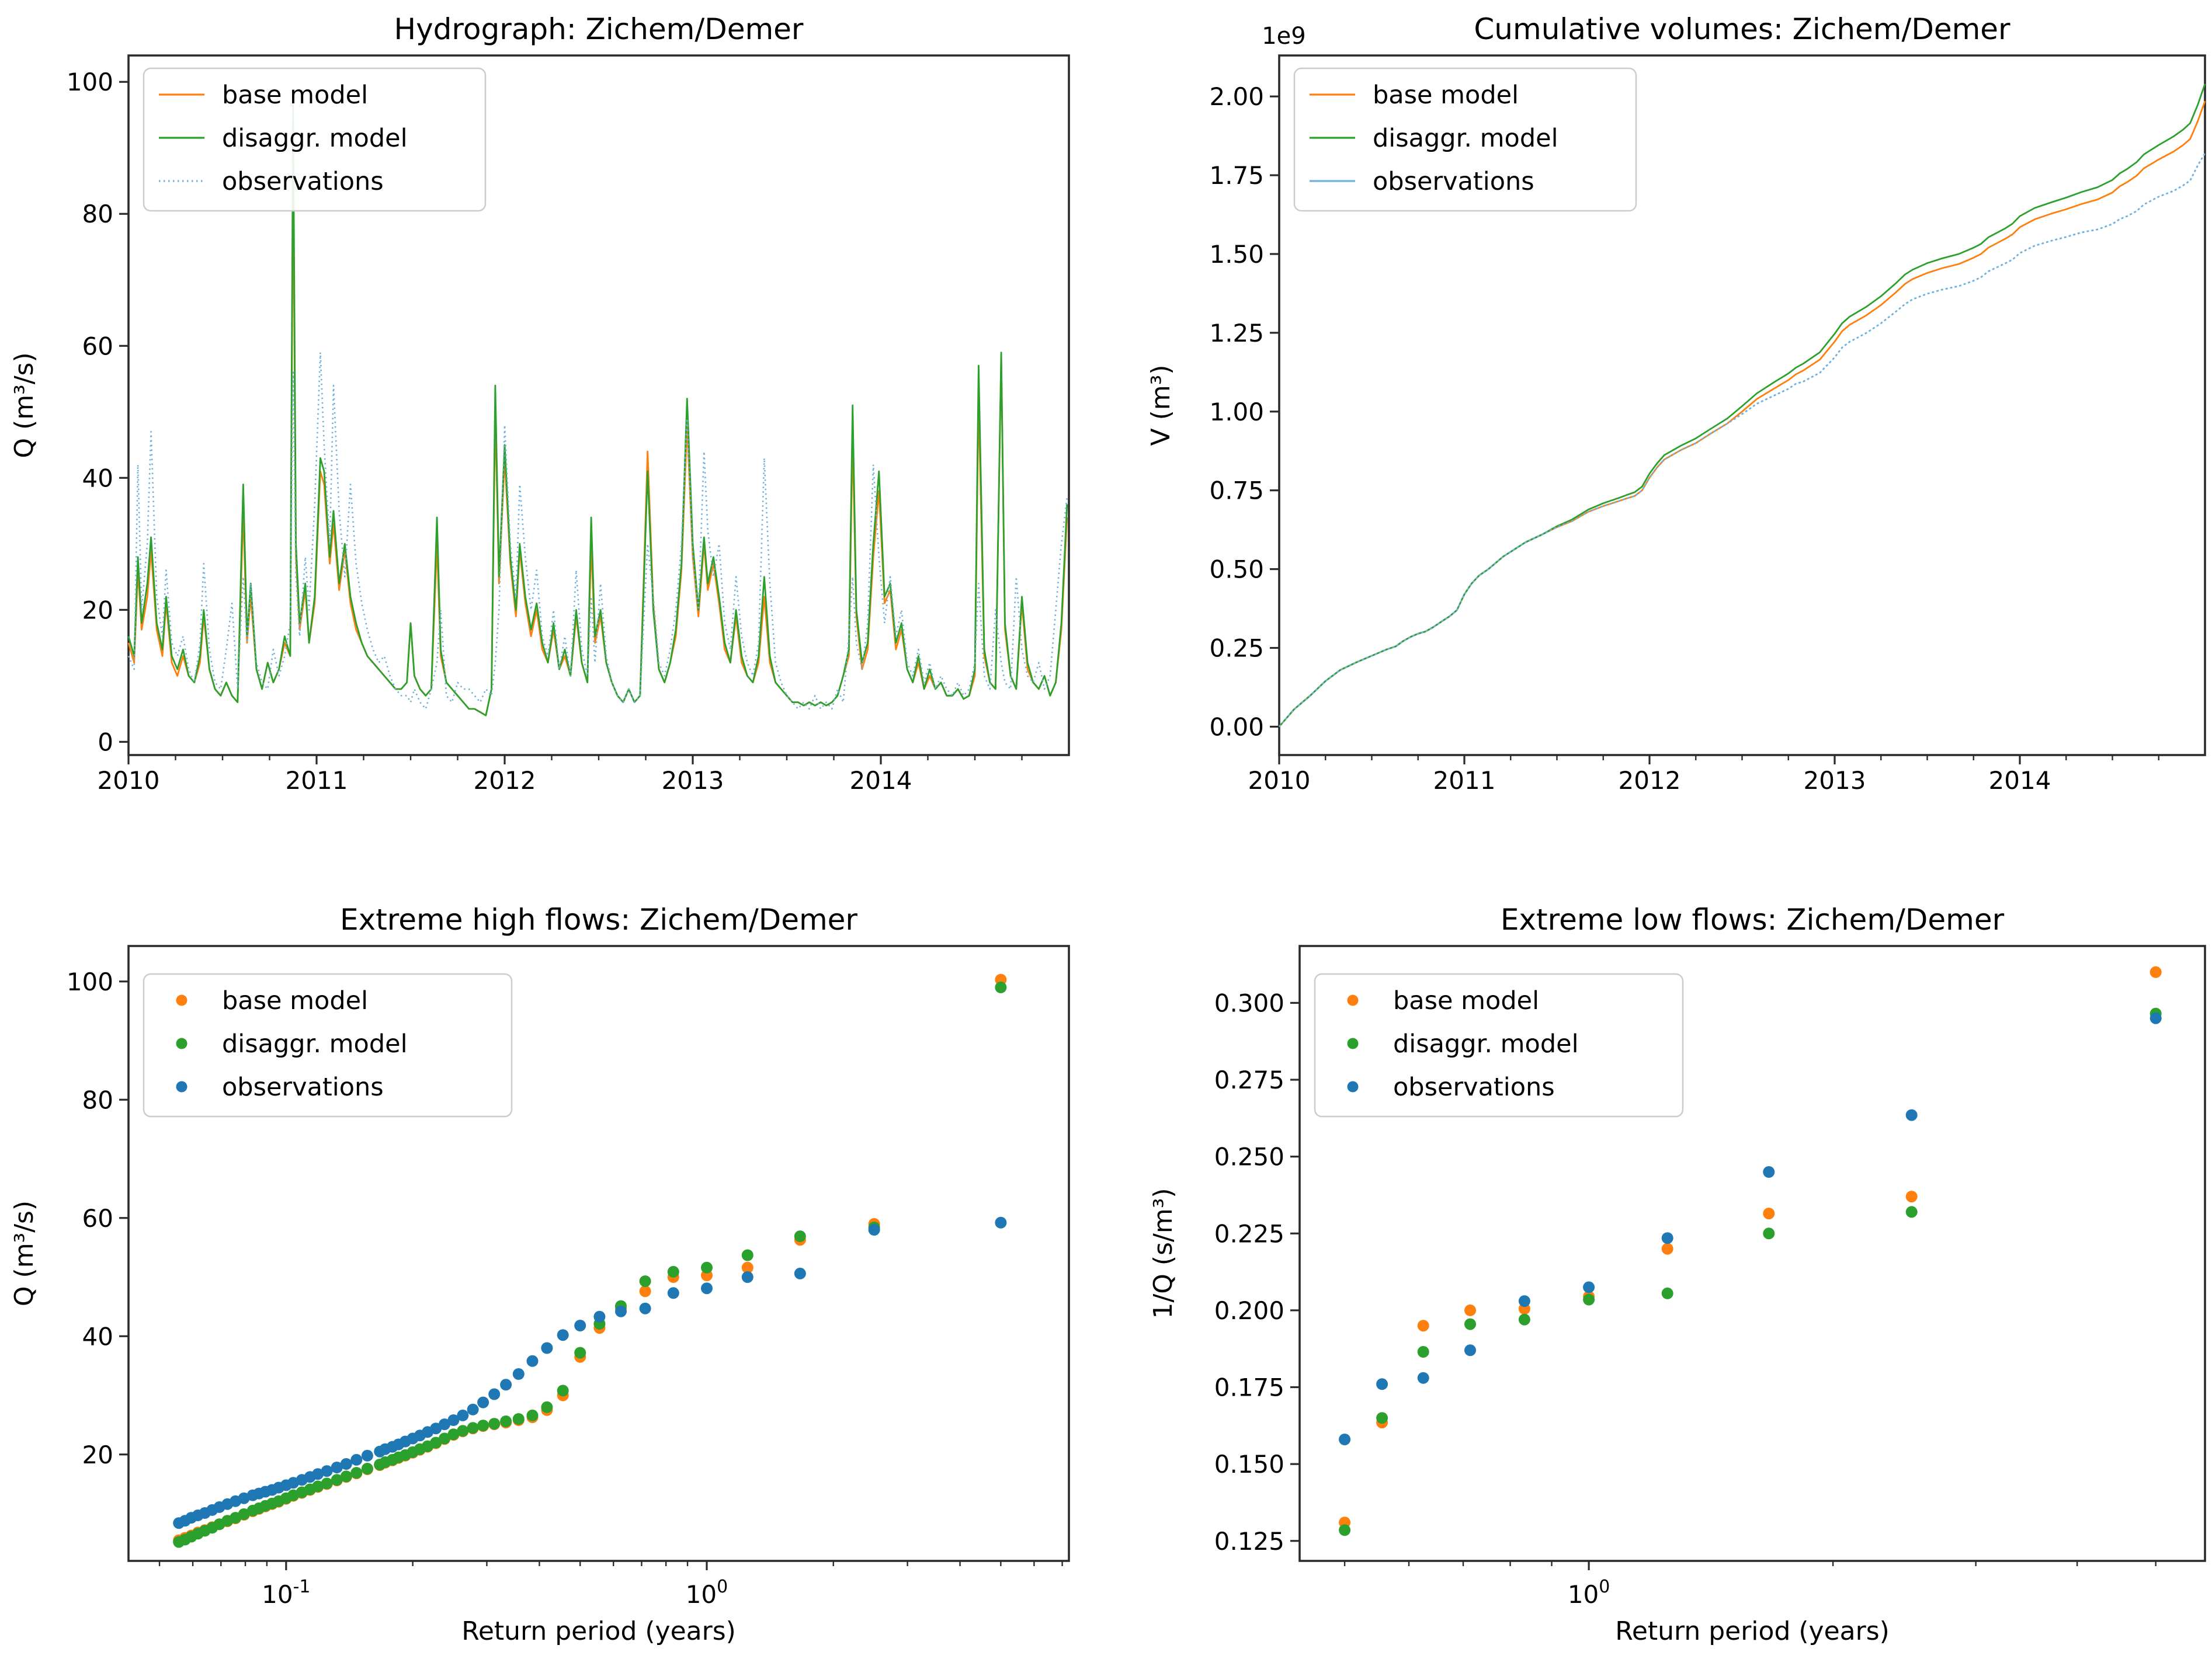  I want to click on y-tick-label: 0.200, so click(1249, 1310).